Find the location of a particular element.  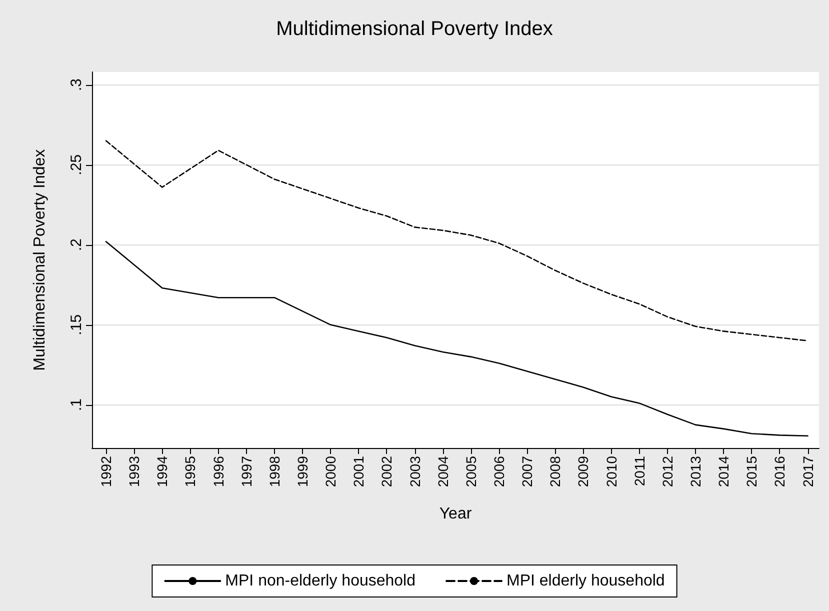

x-tick-label: 2013 is located at coordinates (695, 472).